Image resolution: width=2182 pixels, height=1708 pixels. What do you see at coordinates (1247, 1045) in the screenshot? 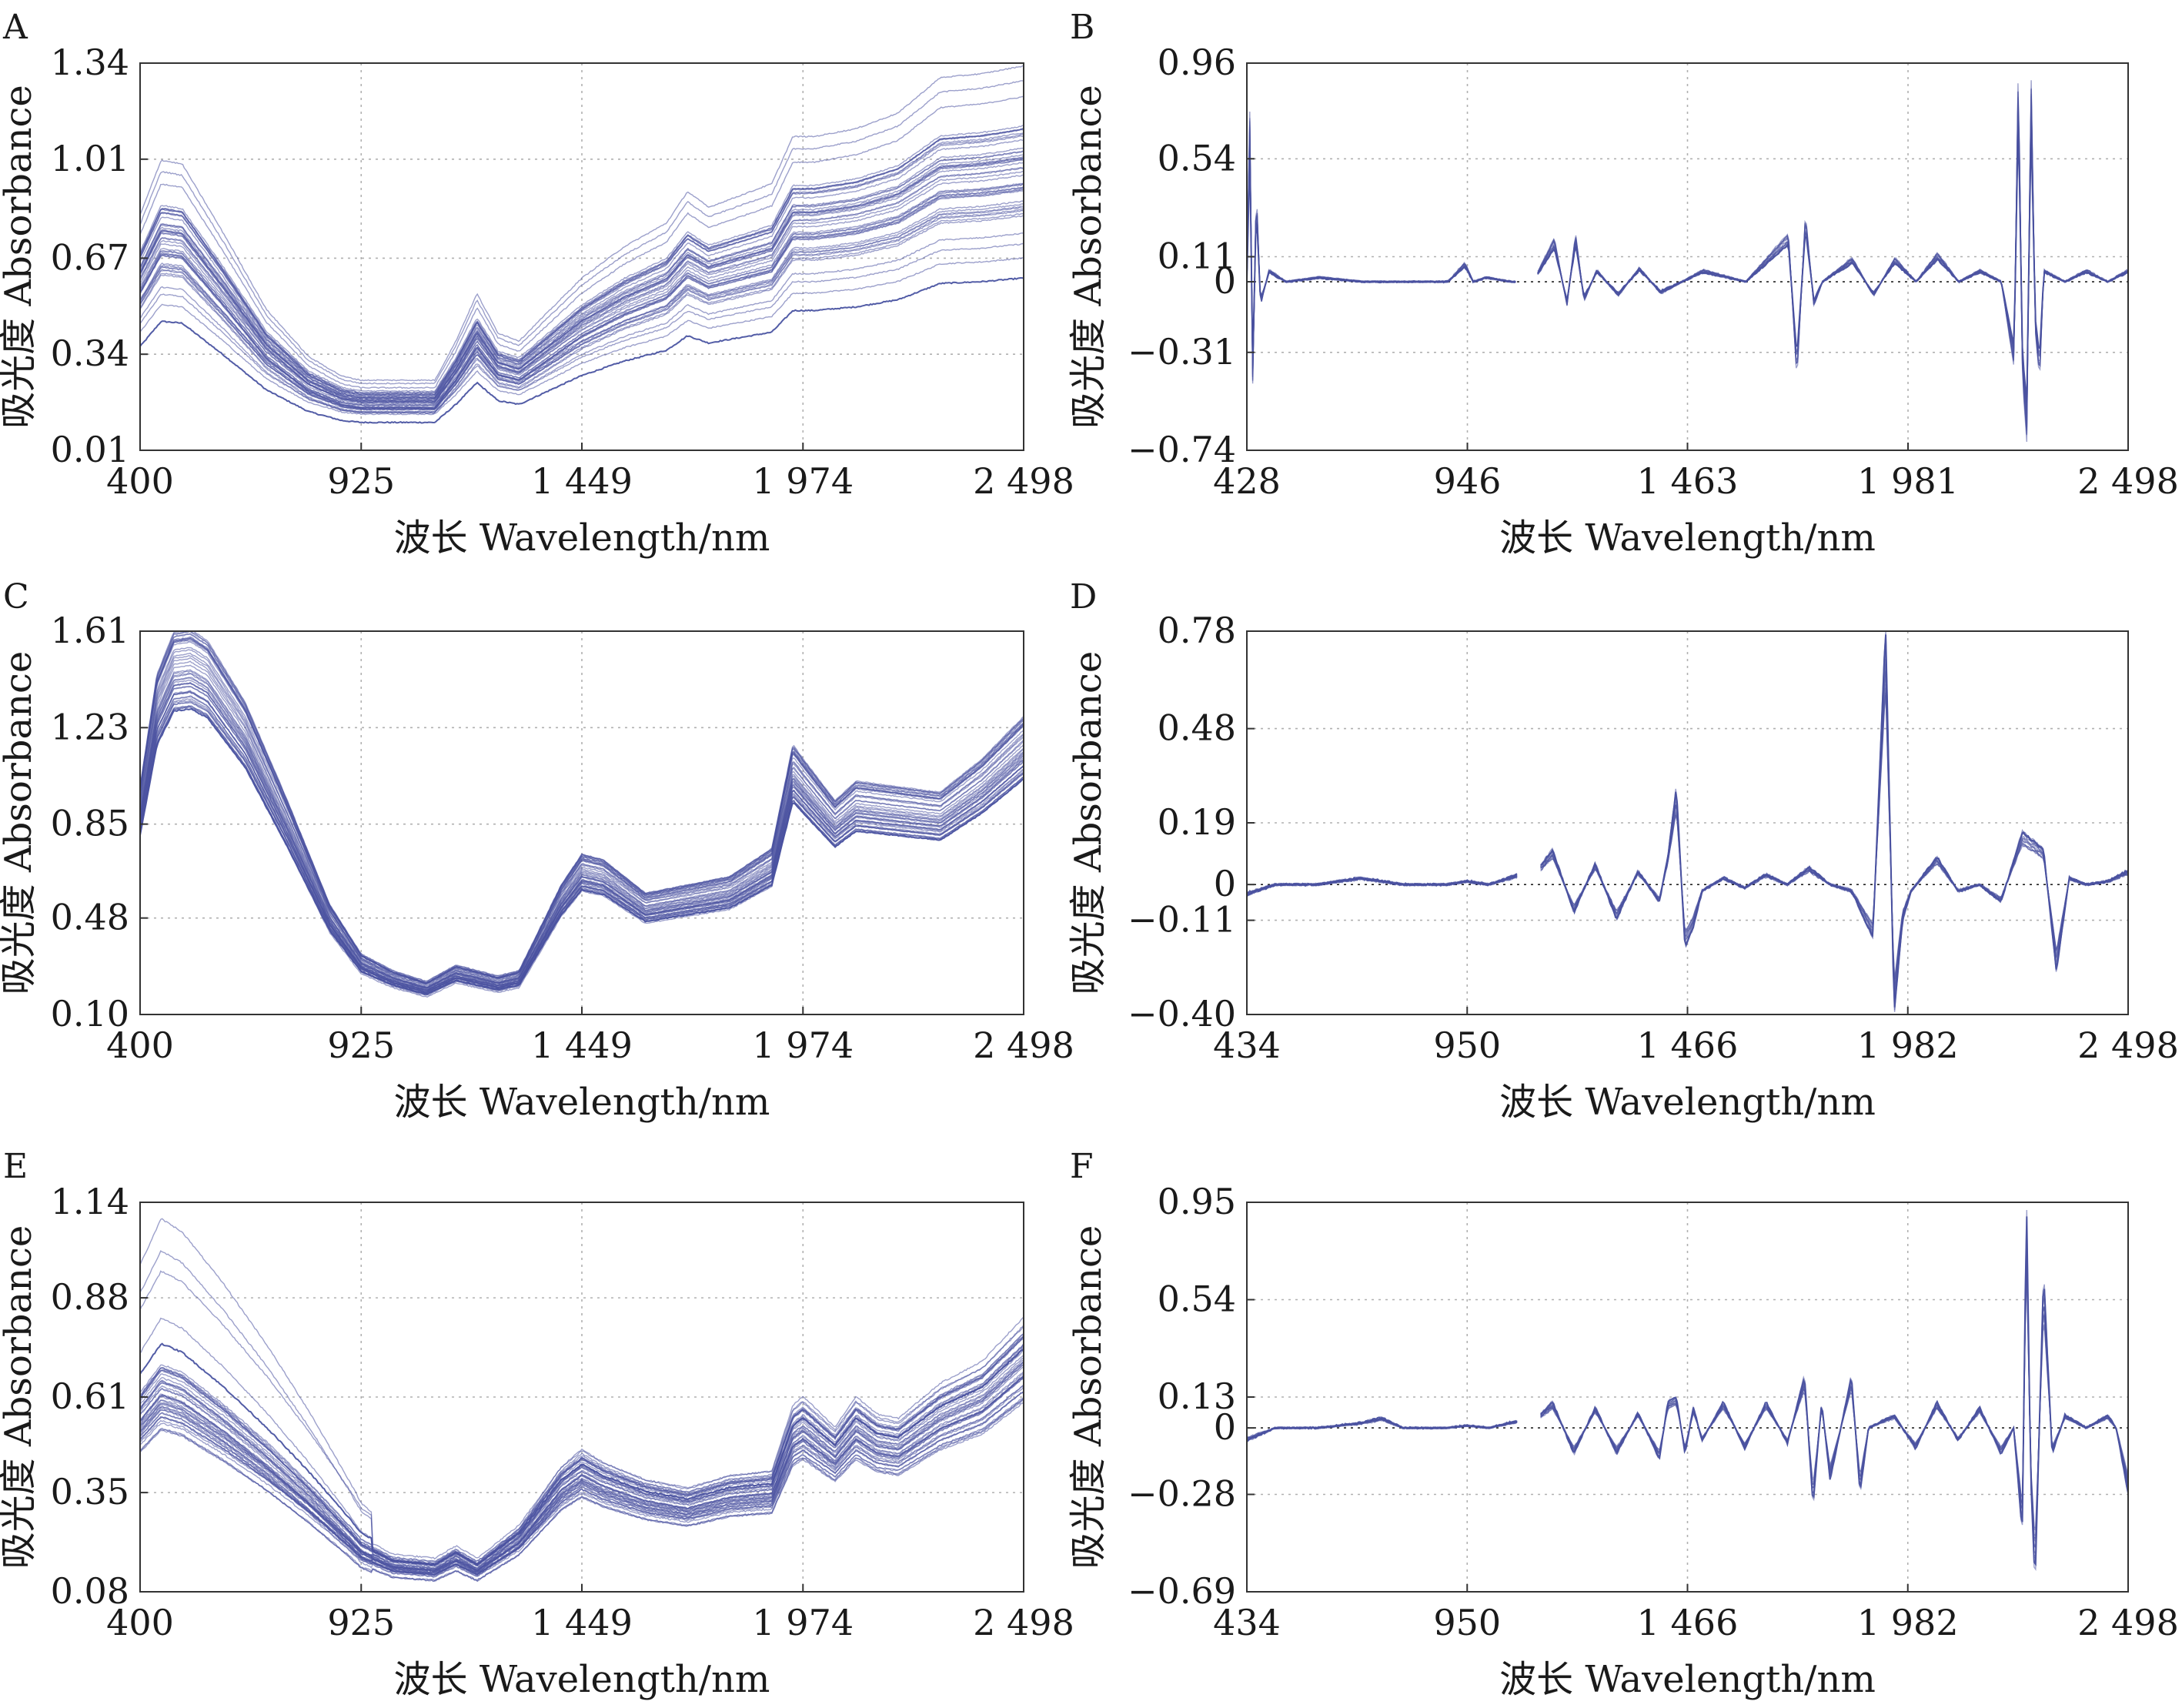
I see `x-tick-label-d: 434` at bounding box center [1247, 1045].